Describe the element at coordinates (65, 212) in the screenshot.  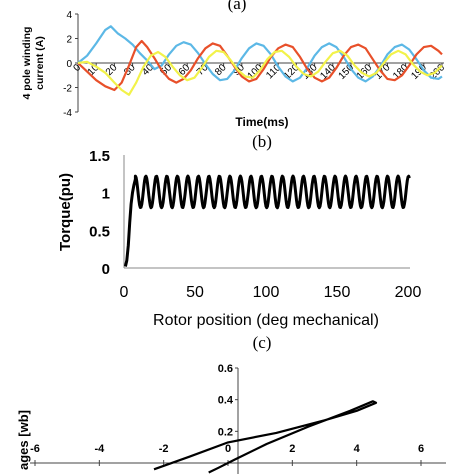
I see `chart-b-ylabel: Torque(pu)` at that location.